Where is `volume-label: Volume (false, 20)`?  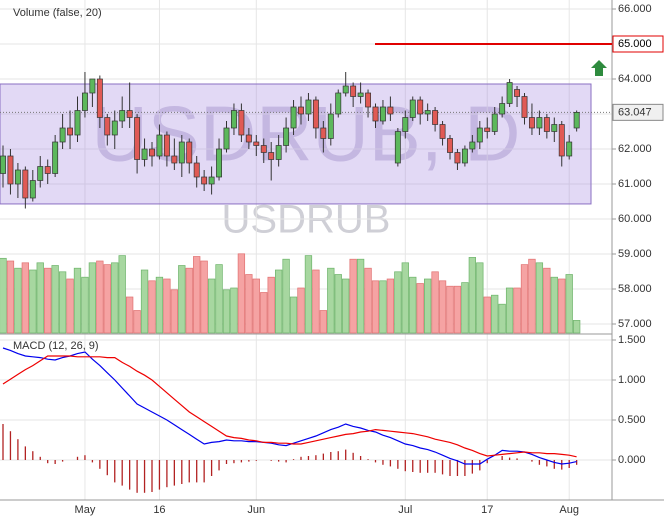 volume-label: Volume (false, 20) is located at coordinates (57, 13).